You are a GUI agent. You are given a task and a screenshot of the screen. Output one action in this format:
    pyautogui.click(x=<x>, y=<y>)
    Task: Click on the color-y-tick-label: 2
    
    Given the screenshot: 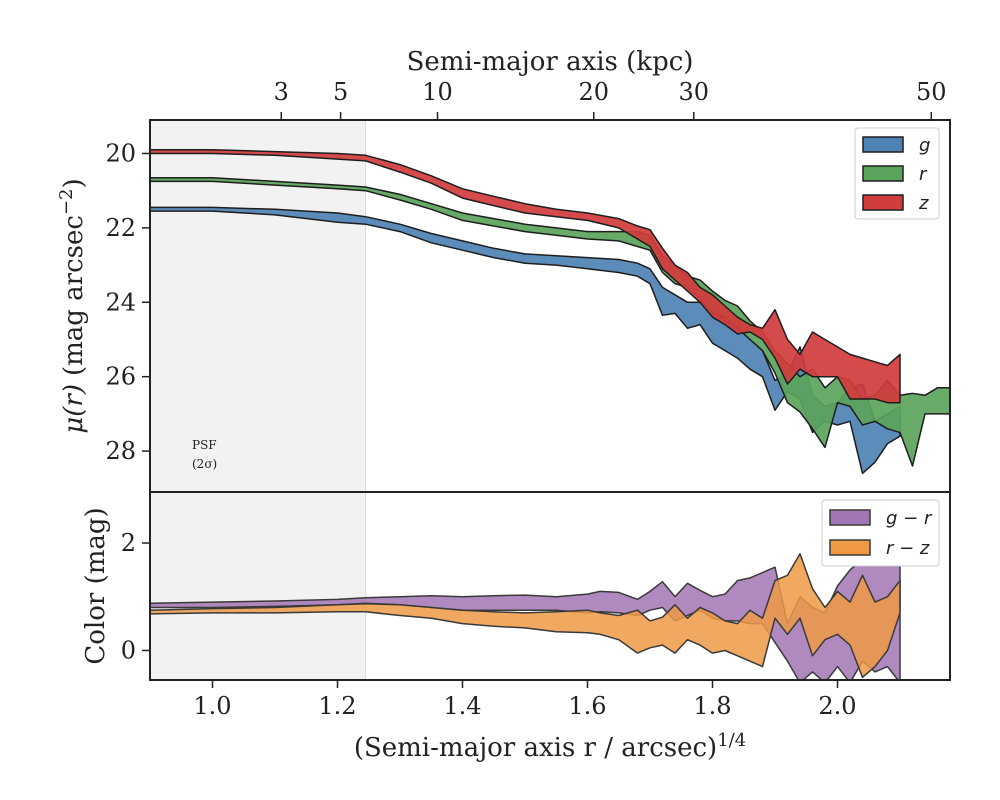 What is the action you would take?
    pyautogui.click(x=128, y=543)
    